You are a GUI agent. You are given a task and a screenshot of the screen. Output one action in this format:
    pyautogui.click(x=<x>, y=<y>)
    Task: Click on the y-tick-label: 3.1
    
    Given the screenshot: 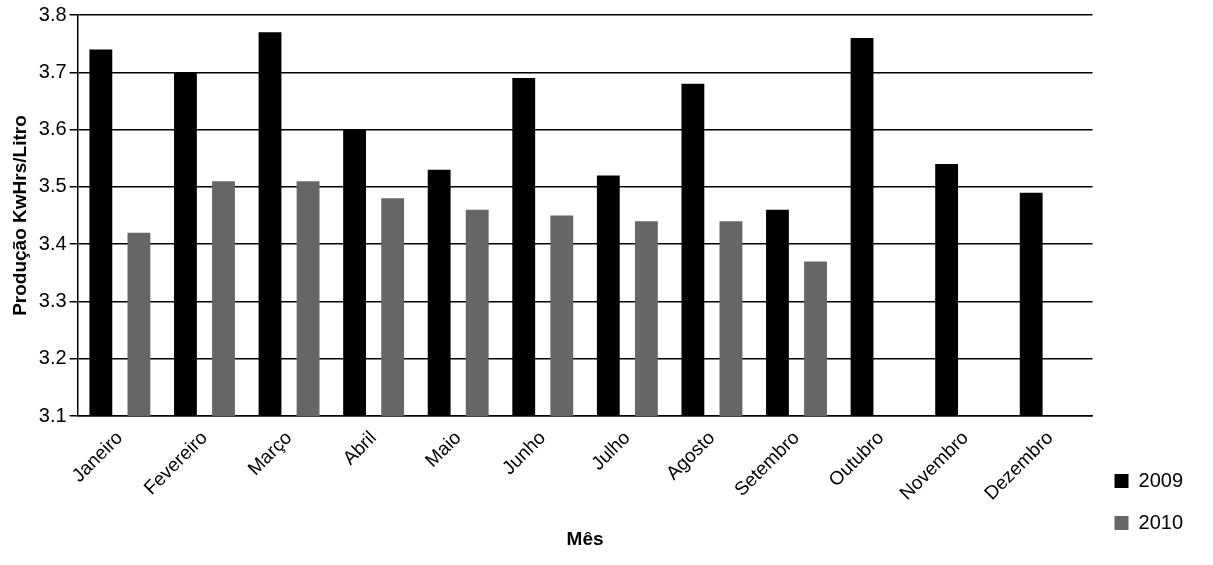 What is the action you would take?
    pyautogui.click(x=52, y=414)
    